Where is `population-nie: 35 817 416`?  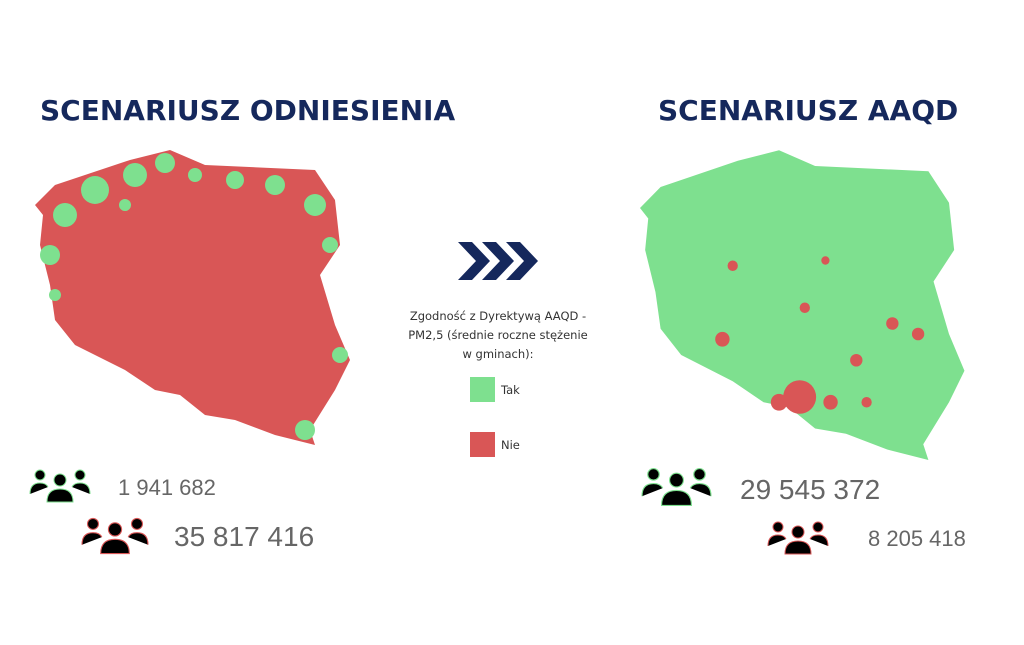 population-nie: 35 817 416 is located at coordinates (244, 536).